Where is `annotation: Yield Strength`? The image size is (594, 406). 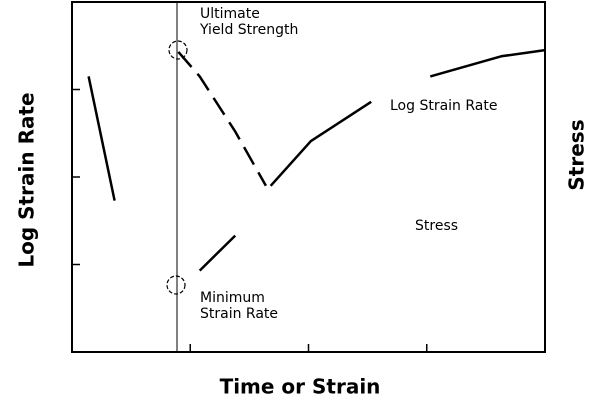
annotation: Yield Strength is located at coordinates (248, 30).